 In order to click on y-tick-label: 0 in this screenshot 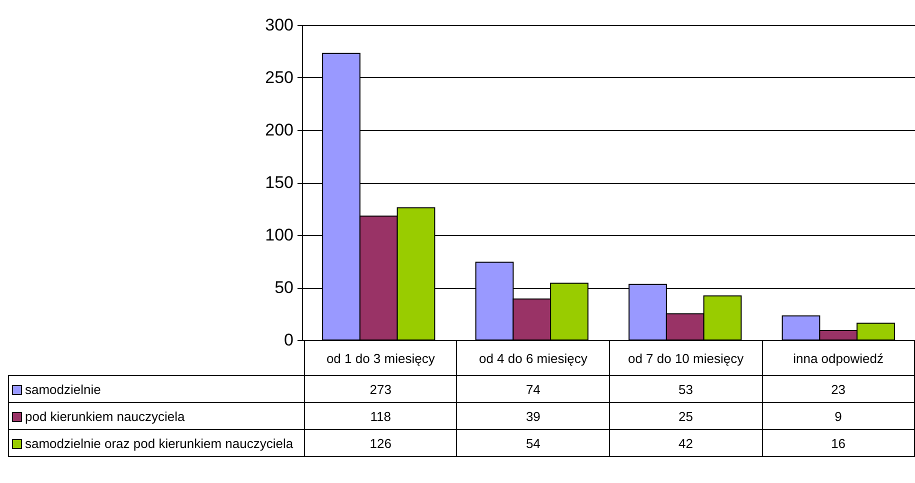, I will do `click(289, 340)`.